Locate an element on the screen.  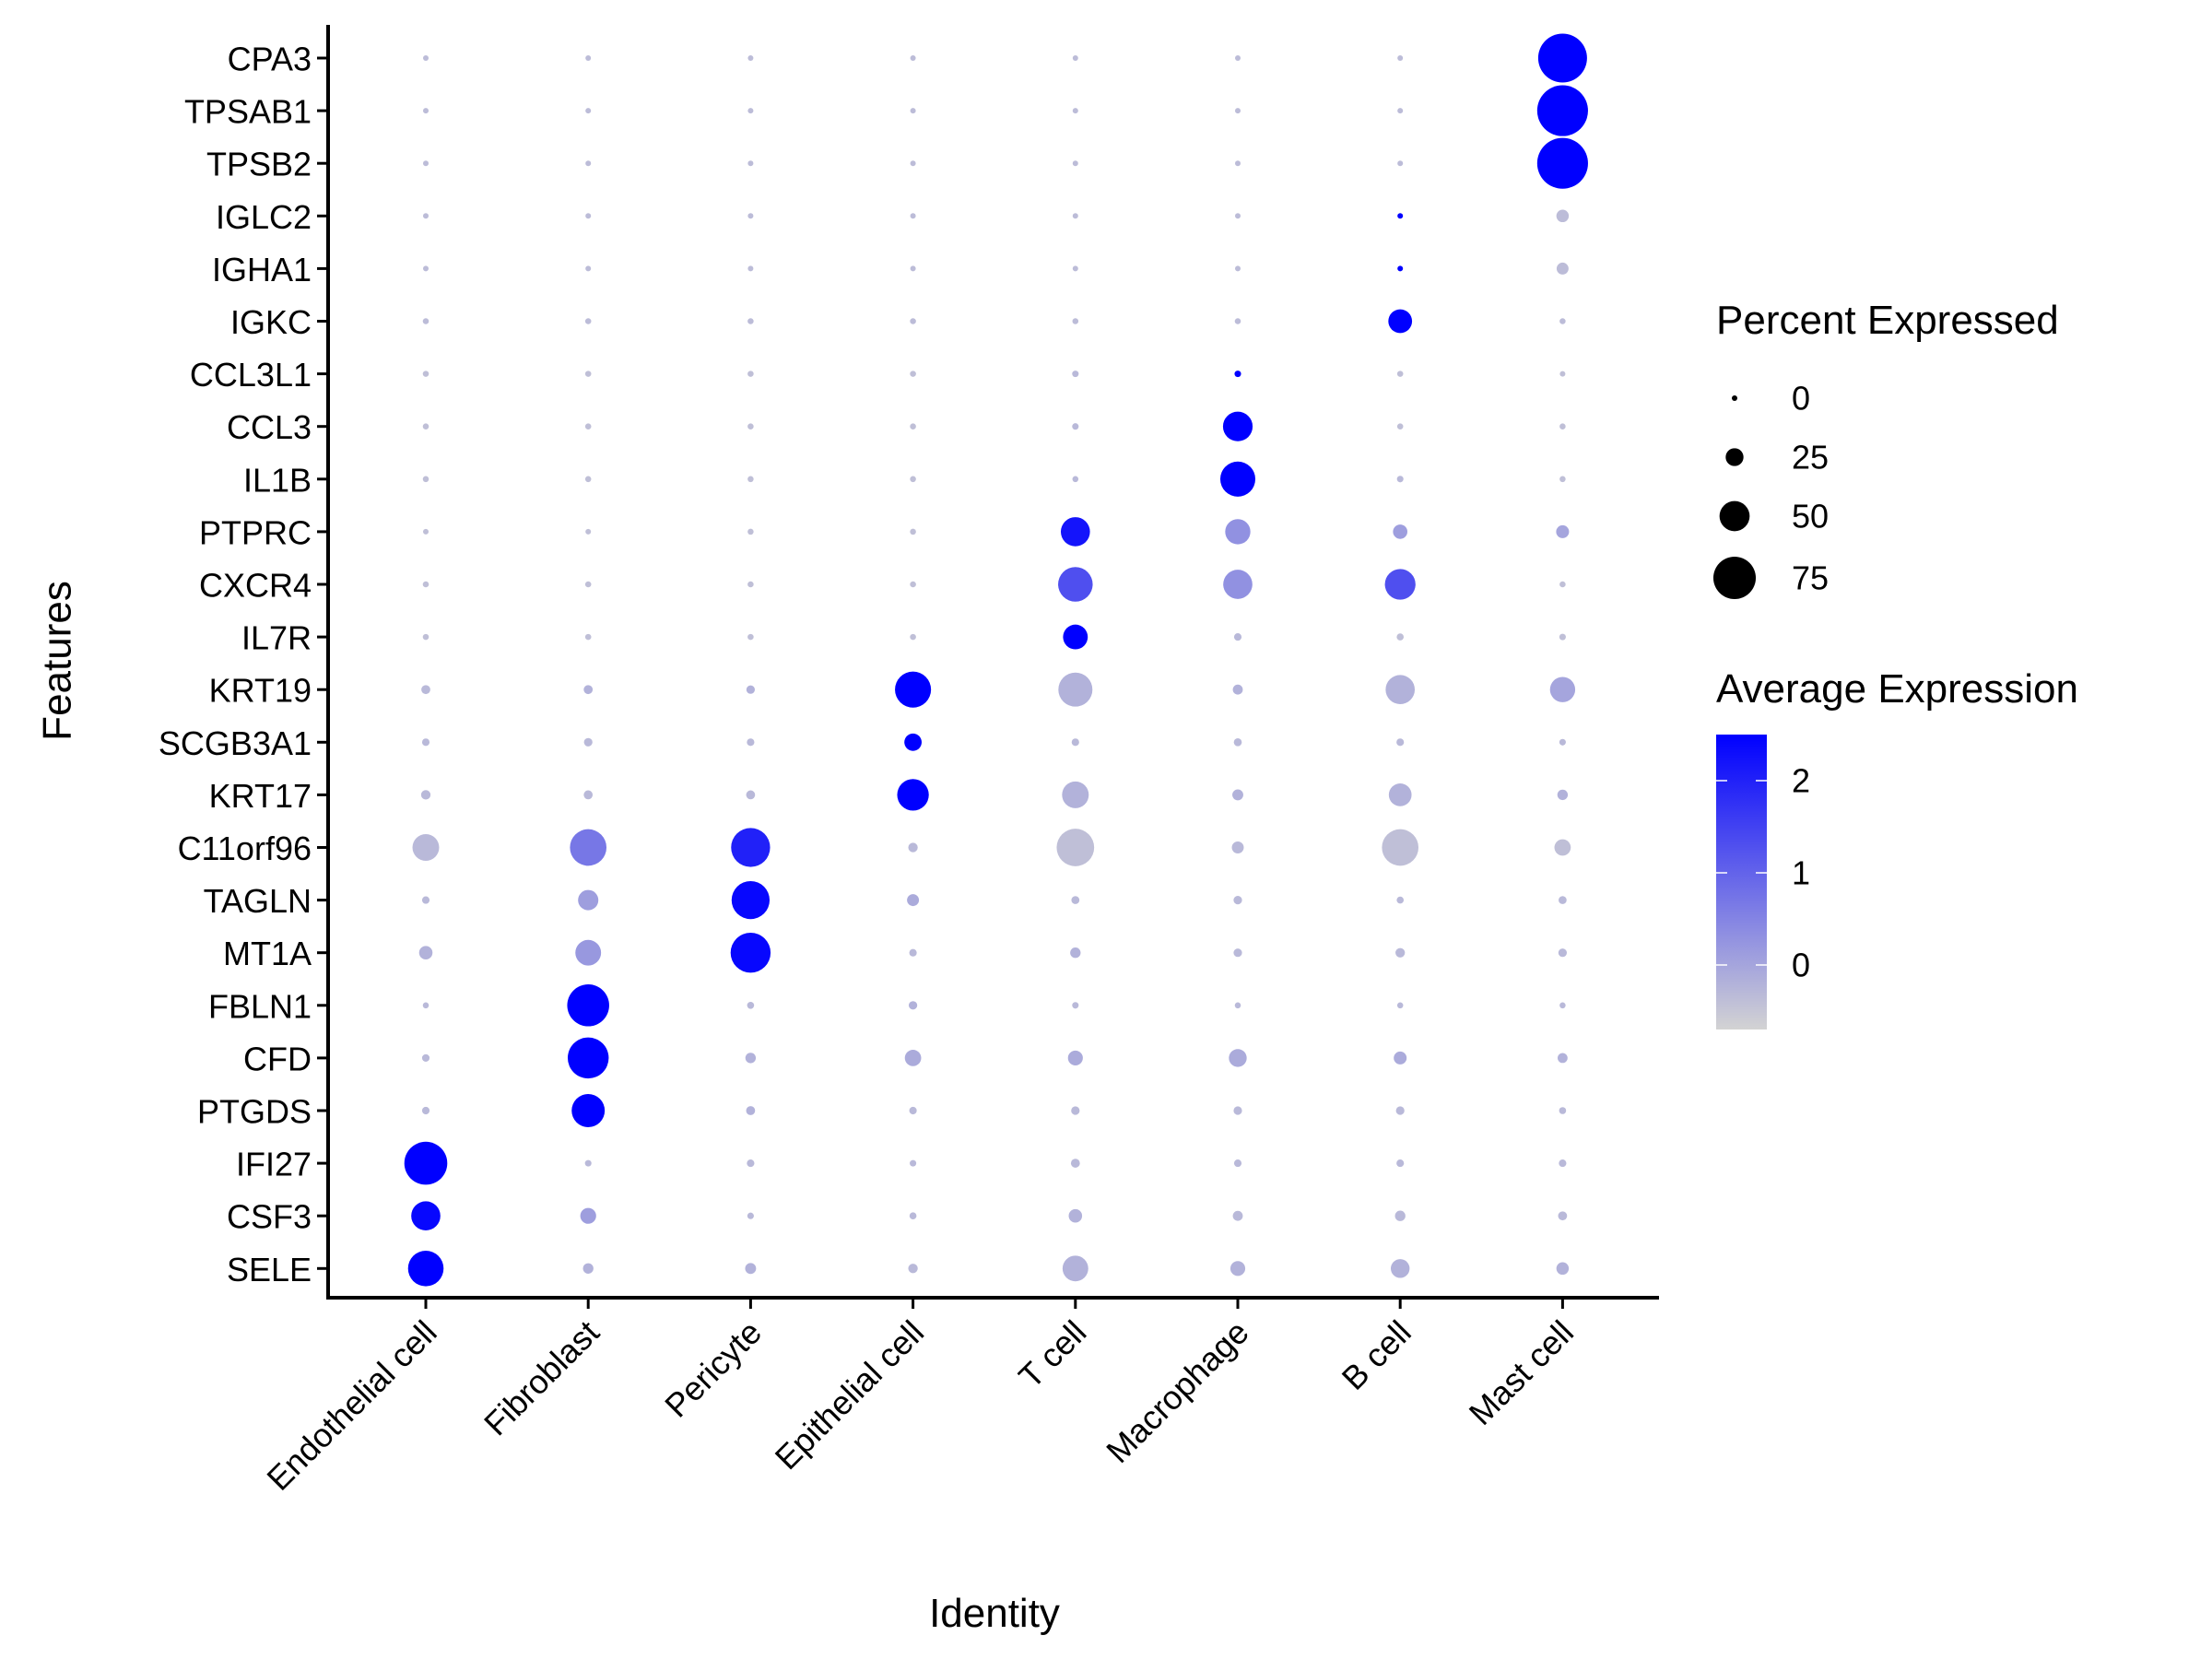
dot-KRT19-macrophage is located at coordinates (1237, 689).